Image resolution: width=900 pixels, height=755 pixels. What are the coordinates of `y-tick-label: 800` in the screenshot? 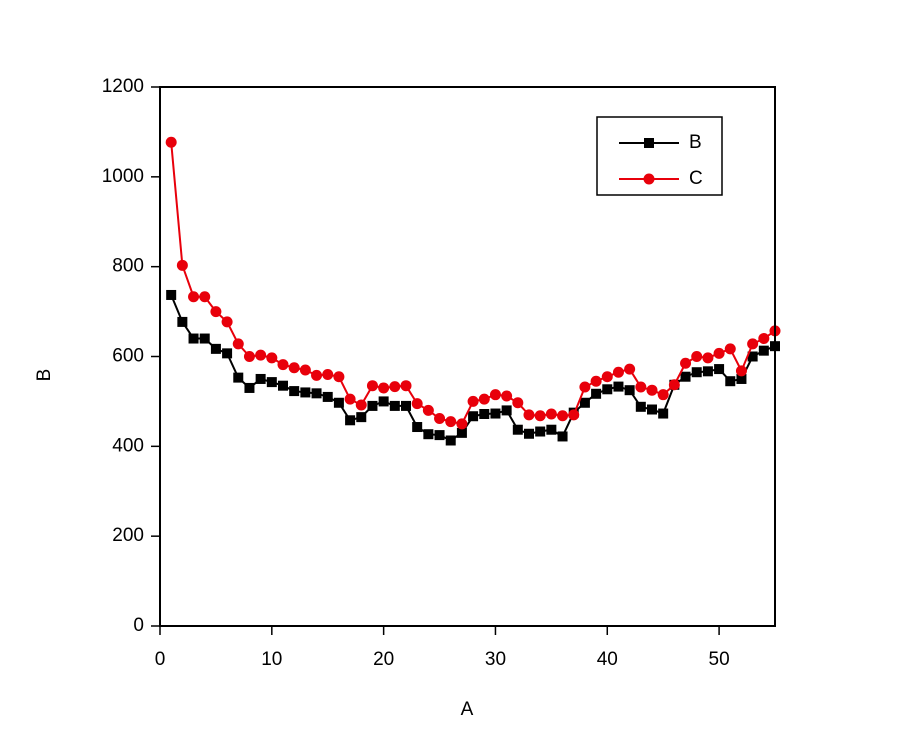 It's located at (128, 266).